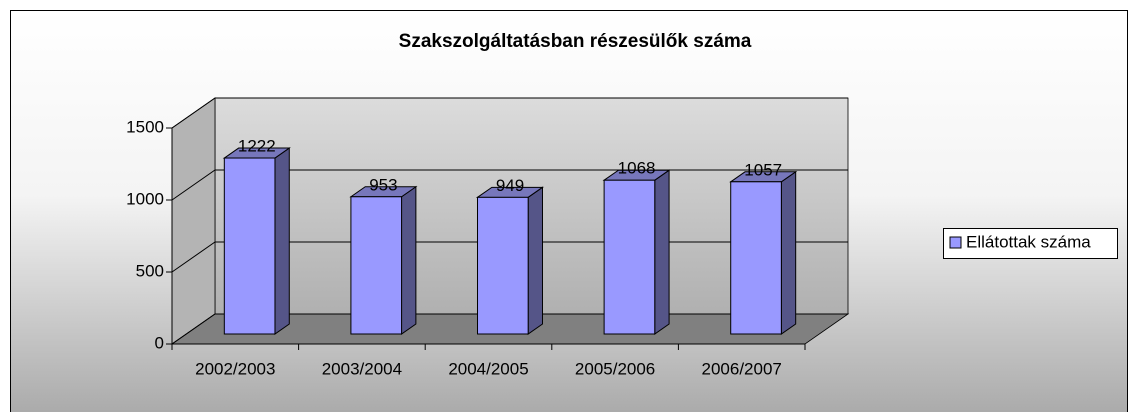  What do you see at coordinates (145, 198) in the screenshot?
I see `y-tick-label: 1000` at bounding box center [145, 198].